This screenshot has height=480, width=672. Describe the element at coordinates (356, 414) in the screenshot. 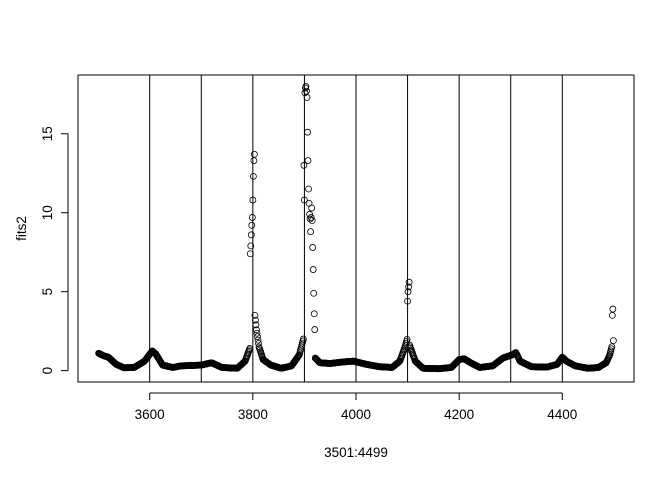

I see `x-tick-label: 4000` at that location.